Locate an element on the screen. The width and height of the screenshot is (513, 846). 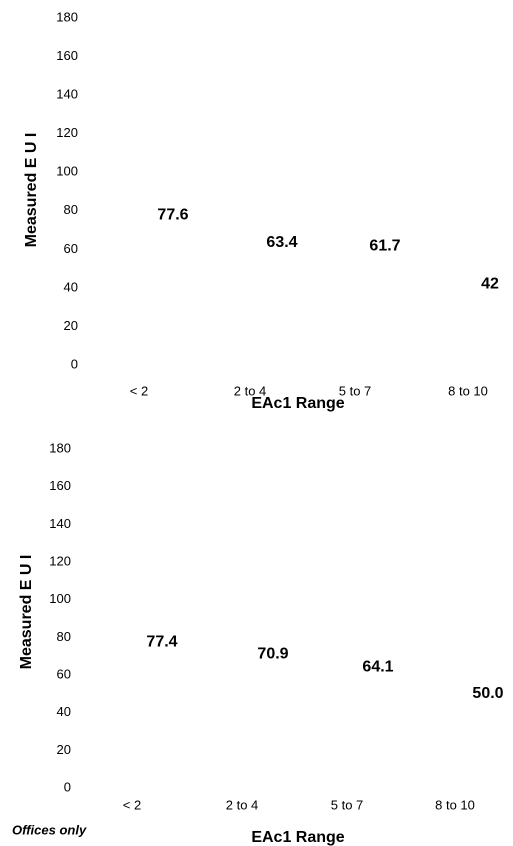
data-label: 64.1 is located at coordinates (377, 666).